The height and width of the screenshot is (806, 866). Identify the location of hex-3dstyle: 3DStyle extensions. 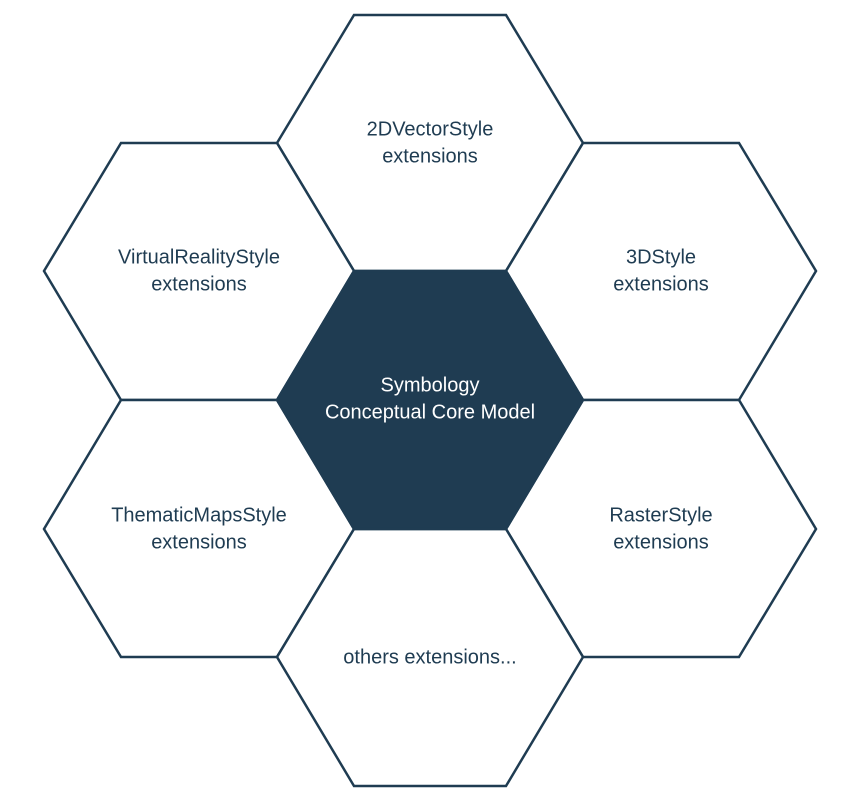
(661, 271).